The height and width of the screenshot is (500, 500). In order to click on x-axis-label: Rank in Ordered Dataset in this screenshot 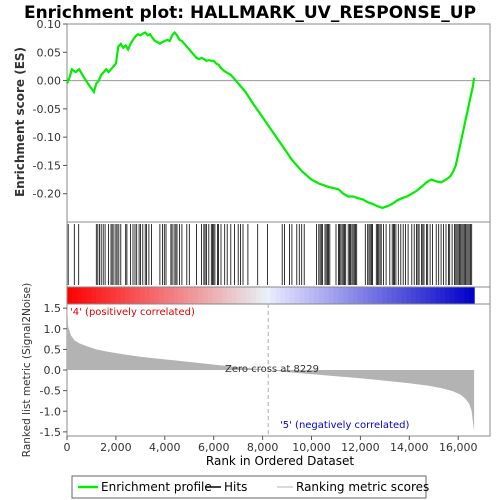, I will do `click(280, 461)`.